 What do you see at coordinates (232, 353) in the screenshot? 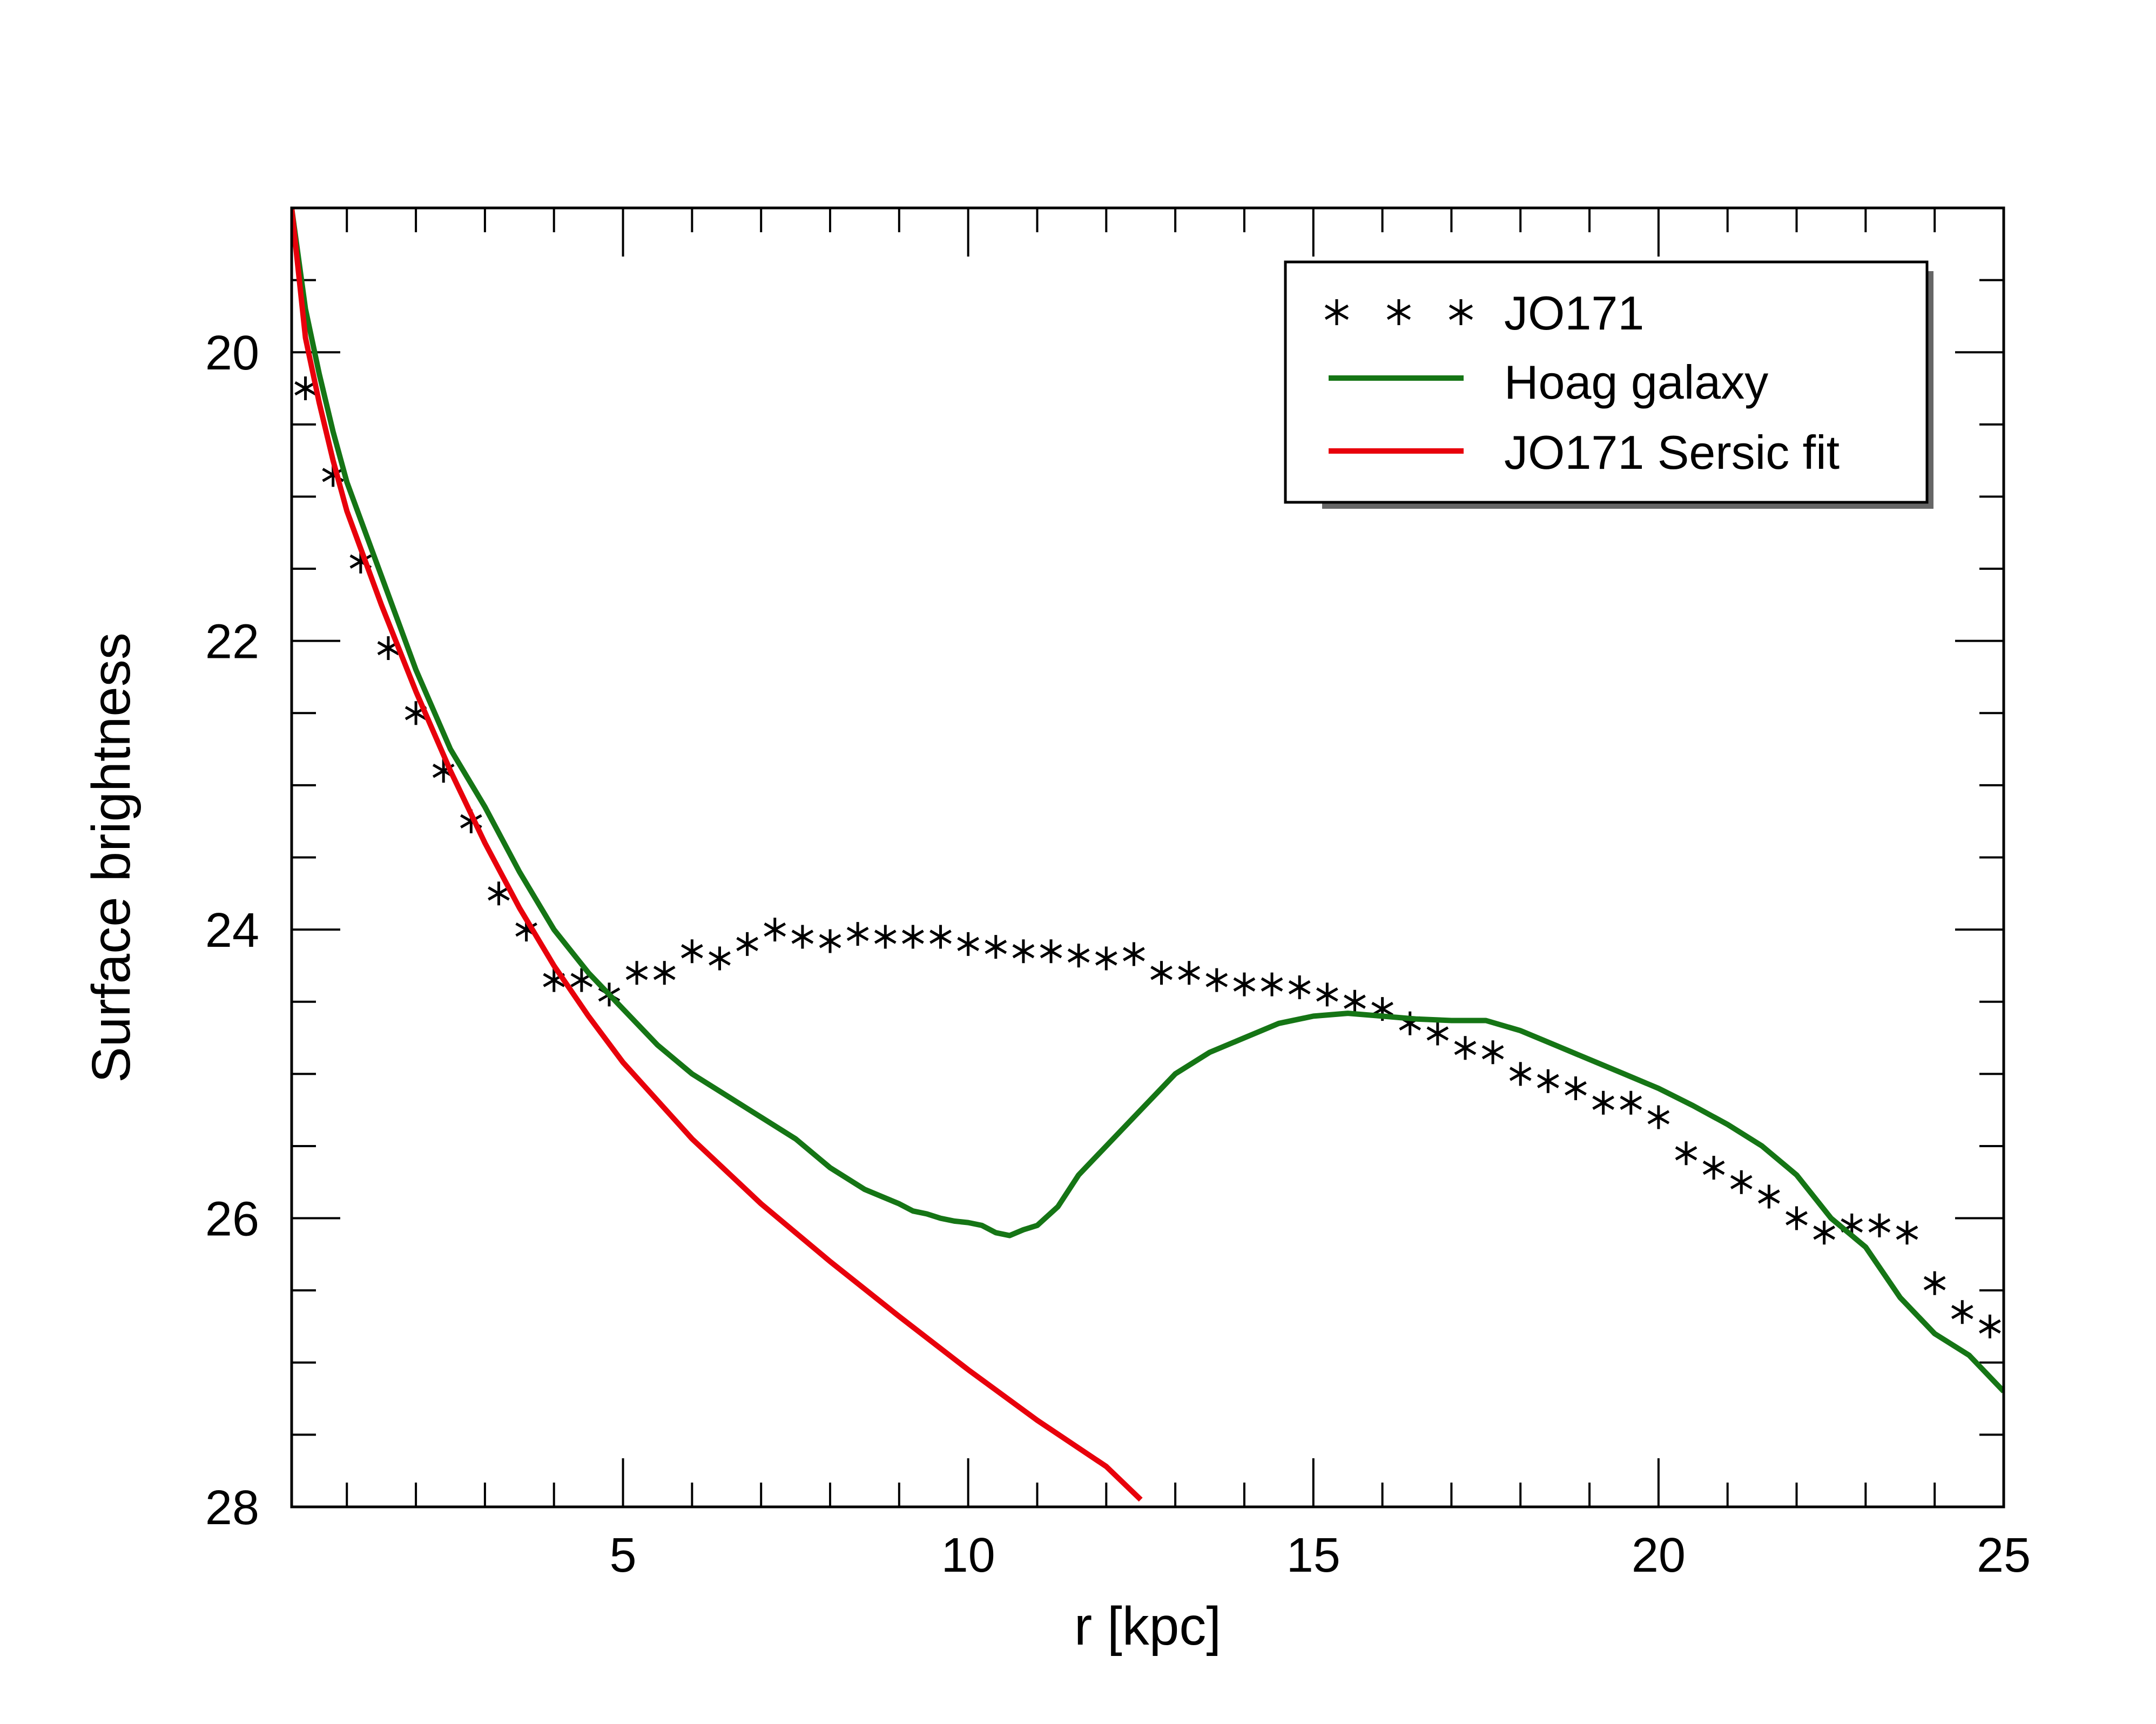
I see `y-tick-label: 20` at bounding box center [232, 353].